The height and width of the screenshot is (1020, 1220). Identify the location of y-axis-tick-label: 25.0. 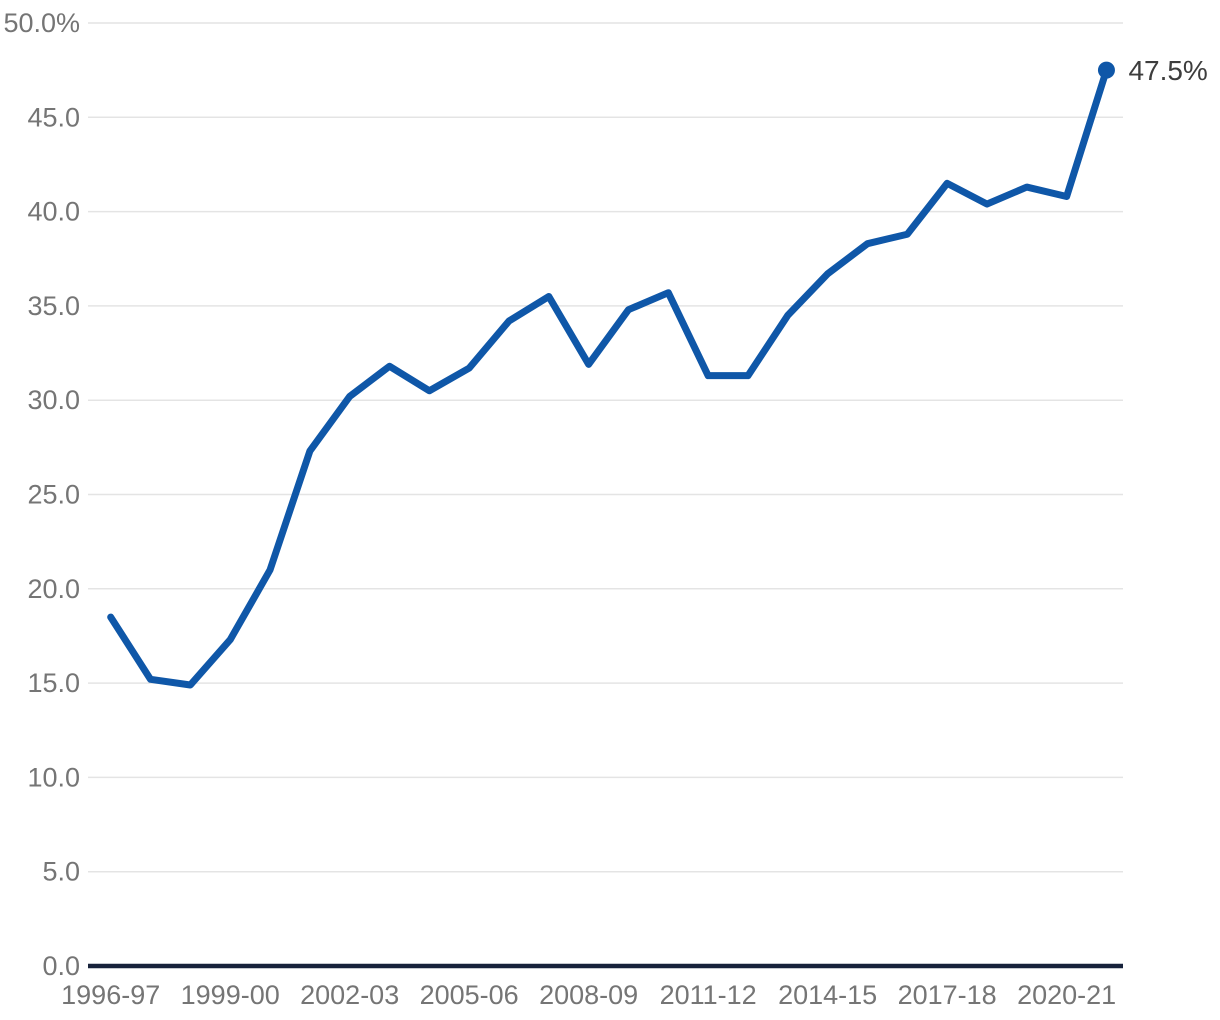
(53, 495).